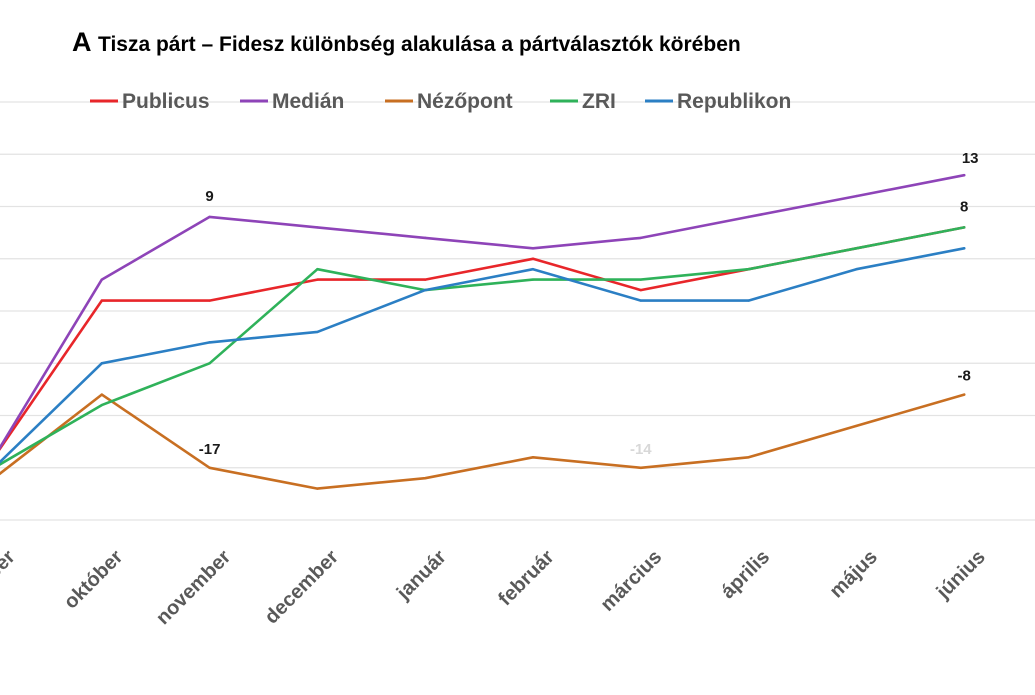 This screenshot has height=695, width=1035. I want to click on legend-label: Publicus, so click(166, 101).